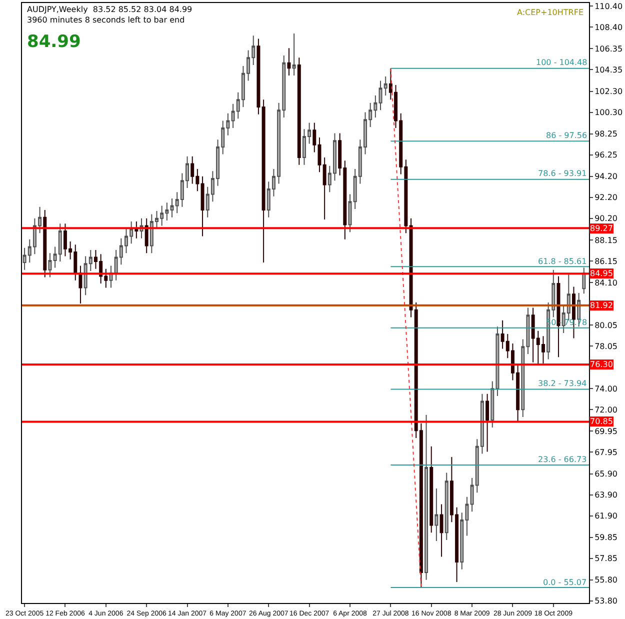 This screenshot has height=619, width=625. What do you see at coordinates (550, 12) in the screenshot?
I see `annotation: A:CEP+10HTRFE` at bounding box center [550, 12].